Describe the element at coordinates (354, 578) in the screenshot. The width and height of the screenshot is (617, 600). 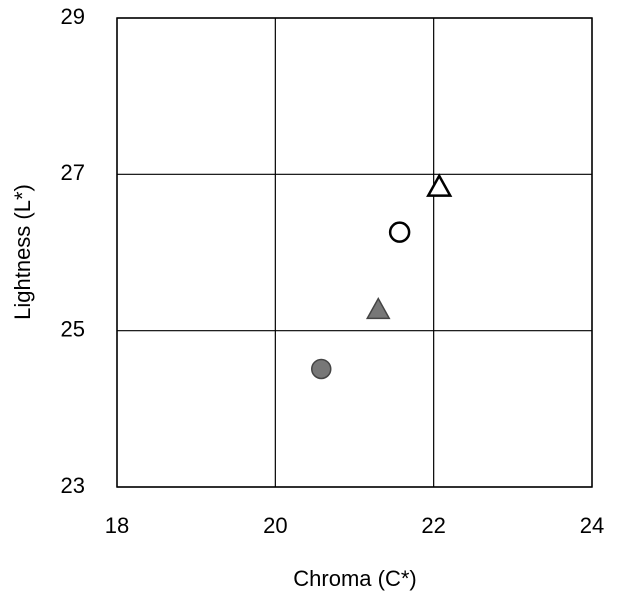
I see `x-axis-title: Chroma (C*)` at that location.